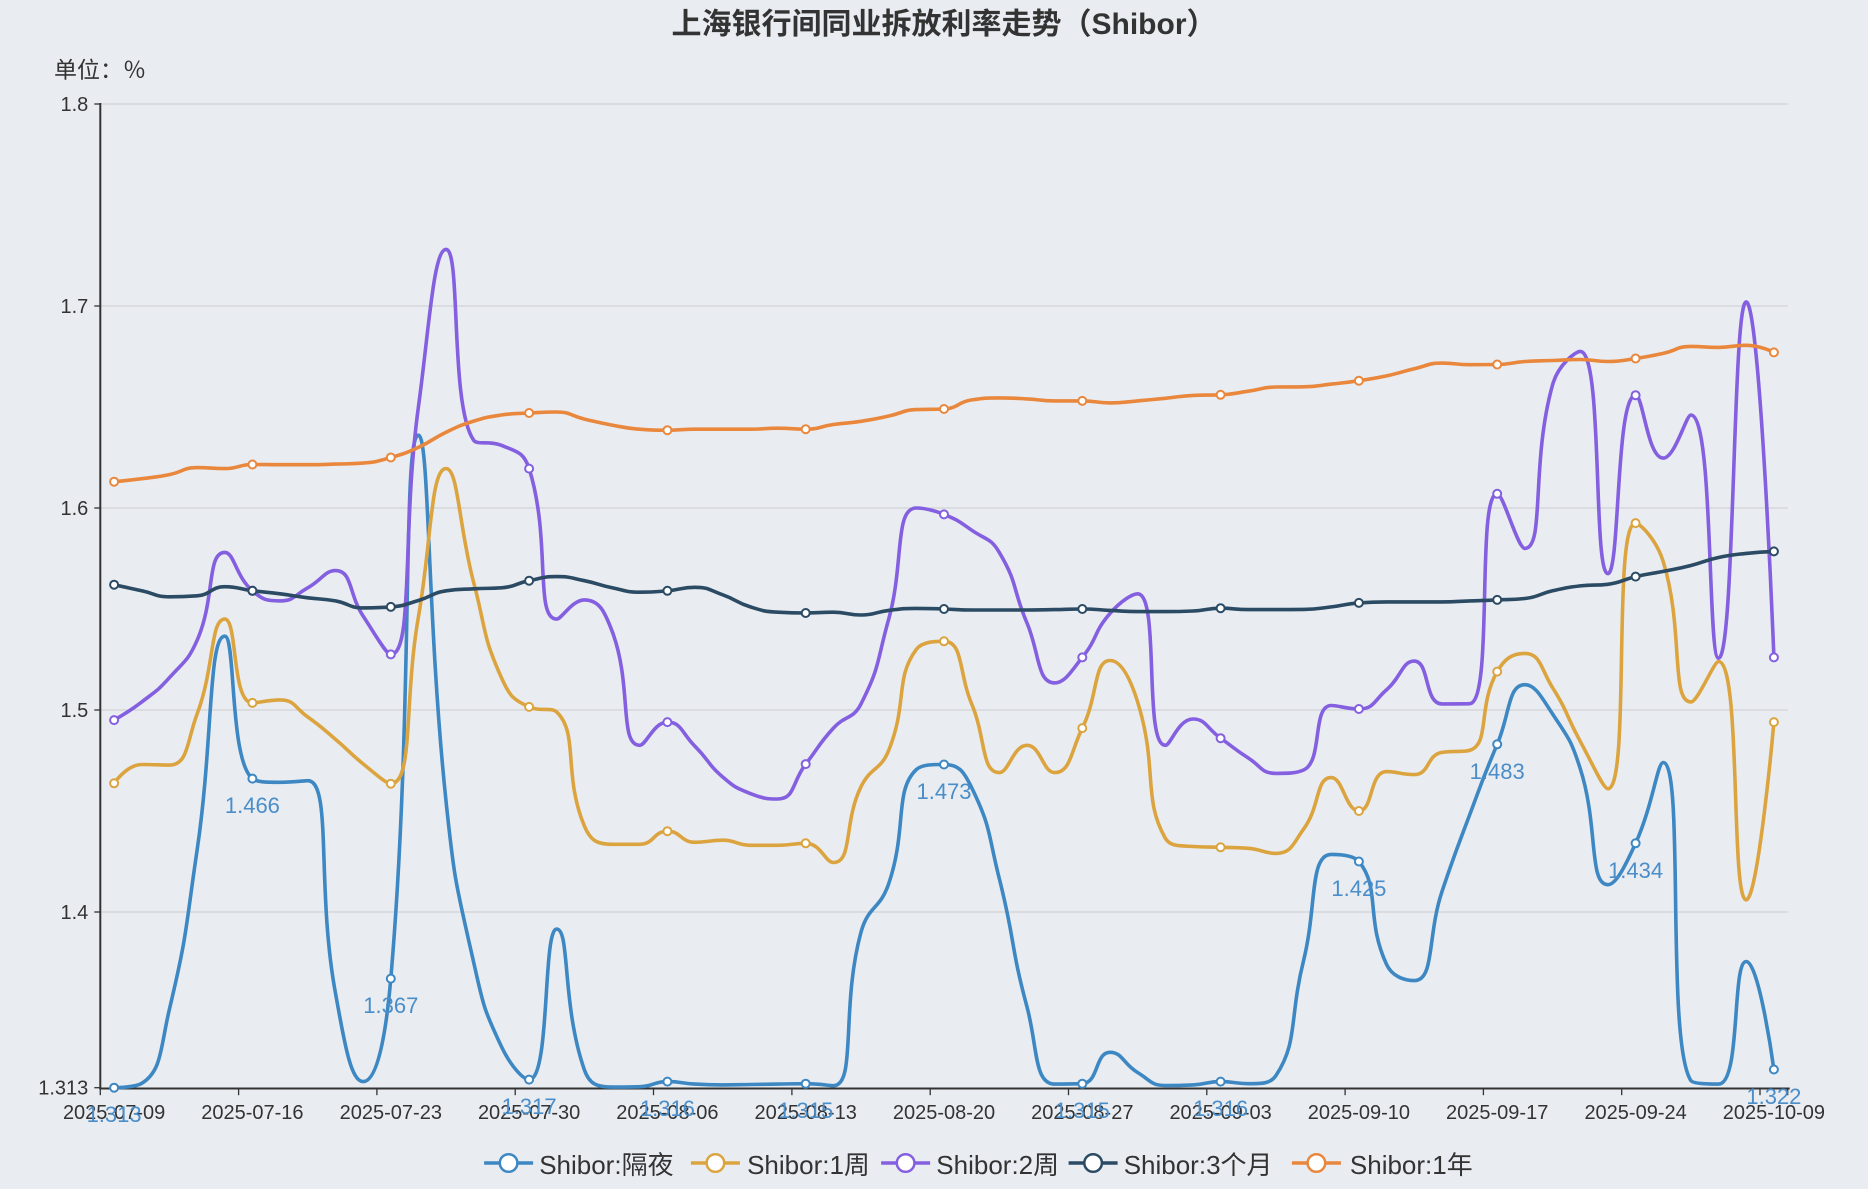 The image size is (1868, 1189). What do you see at coordinates (1635, 1113) in the screenshot?
I see `svg-text: 2025-09-24` at bounding box center [1635, 1113].